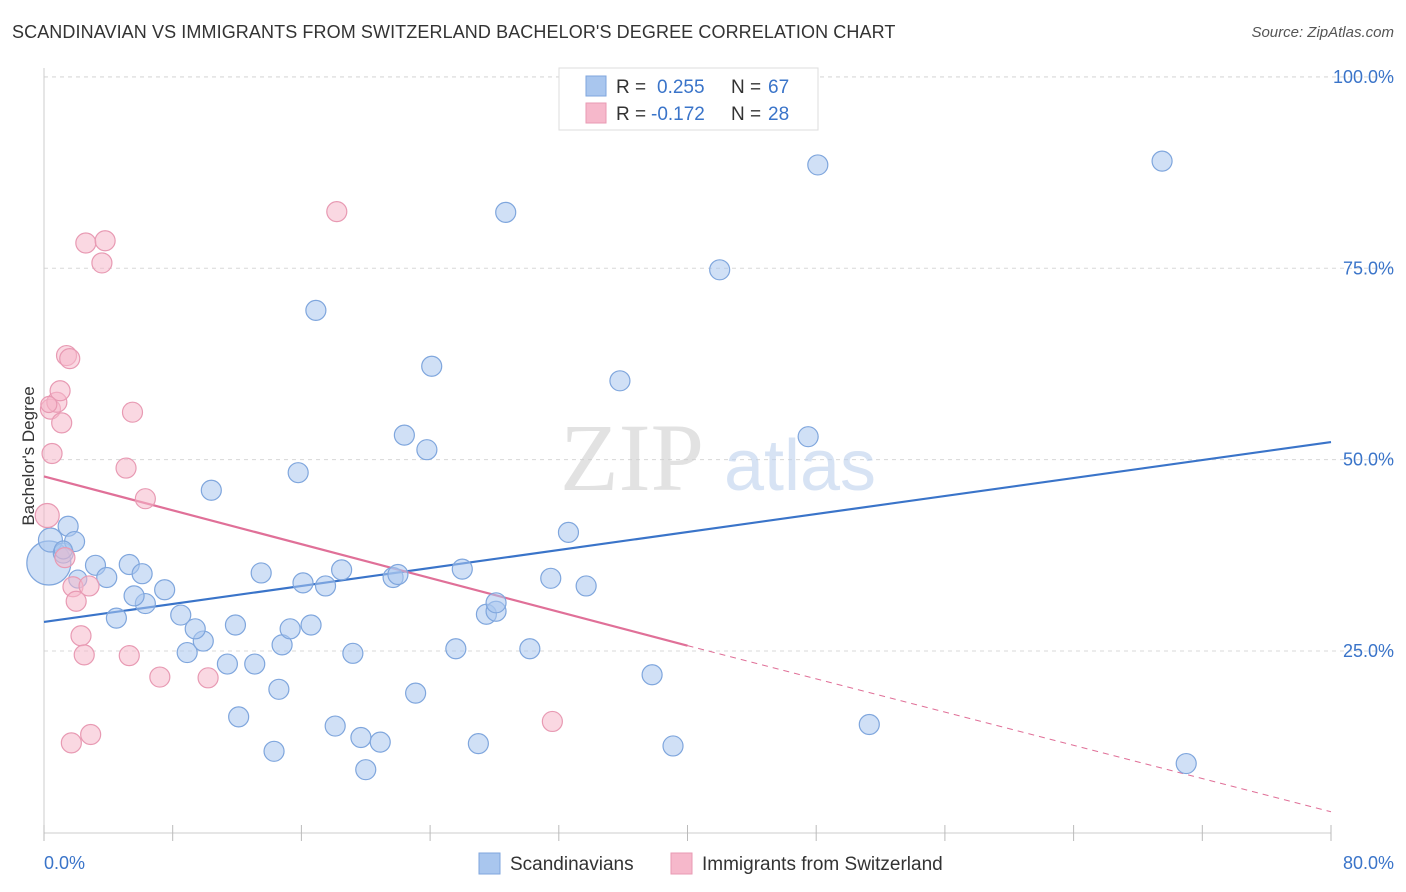 The width and height of the screenshot is (1406, 892). I want to click on bottom-legend-swatch-scandinavians, so click(489, 863).